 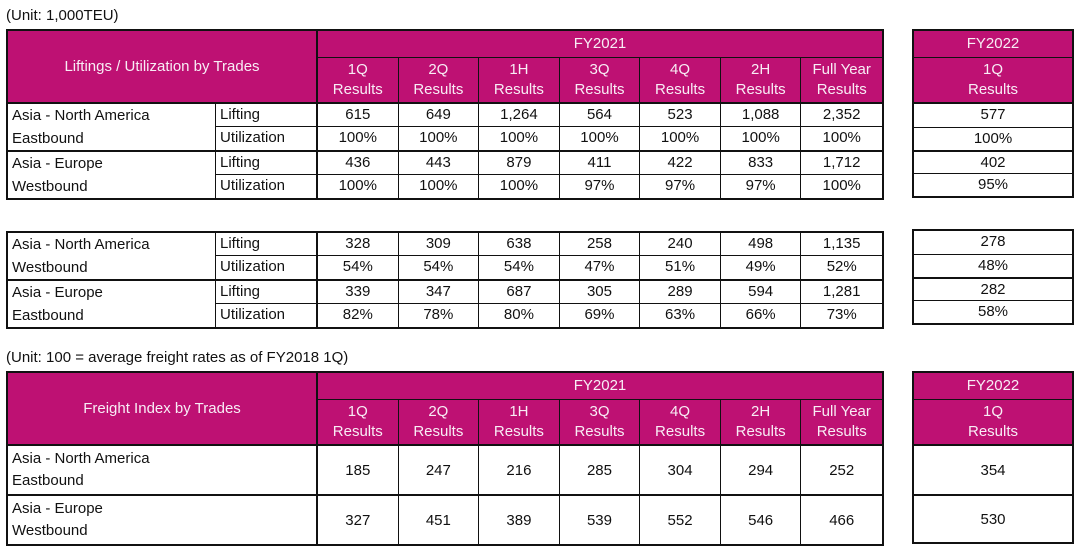 What do you see at coordinates (841, 314) in the screenshot?
I see `value-cell: 73%` at bounding box center [841, 314].